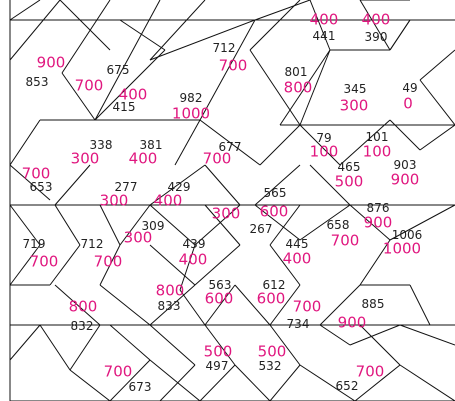 This screenshot has width=455, height=401. Describe the element at coordinates (169, 306) in the screenshot. I see `cell-value: 833` at that location.